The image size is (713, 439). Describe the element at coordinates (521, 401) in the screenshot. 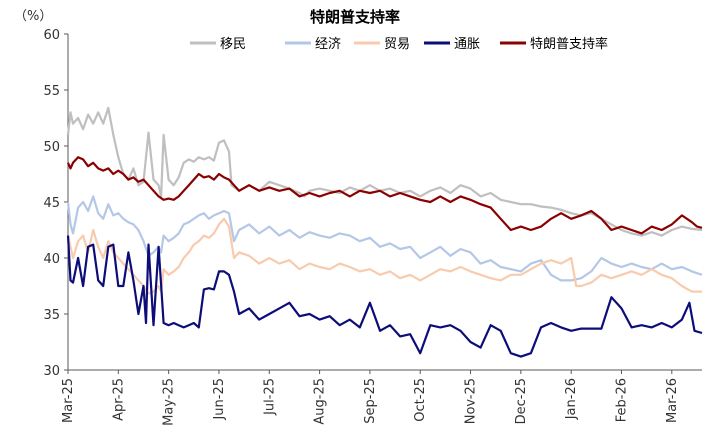

I see `x-tick-label: Dec-25` at that location.